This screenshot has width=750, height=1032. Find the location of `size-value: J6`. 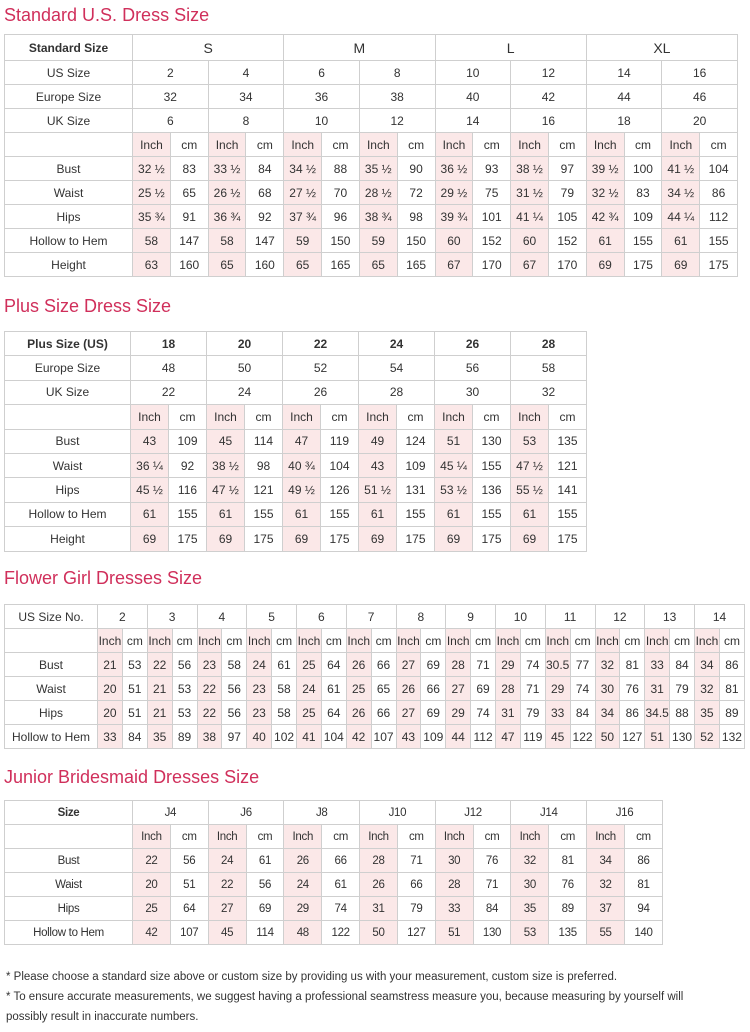

size-value: J6 is located at coordinates (246, 812).